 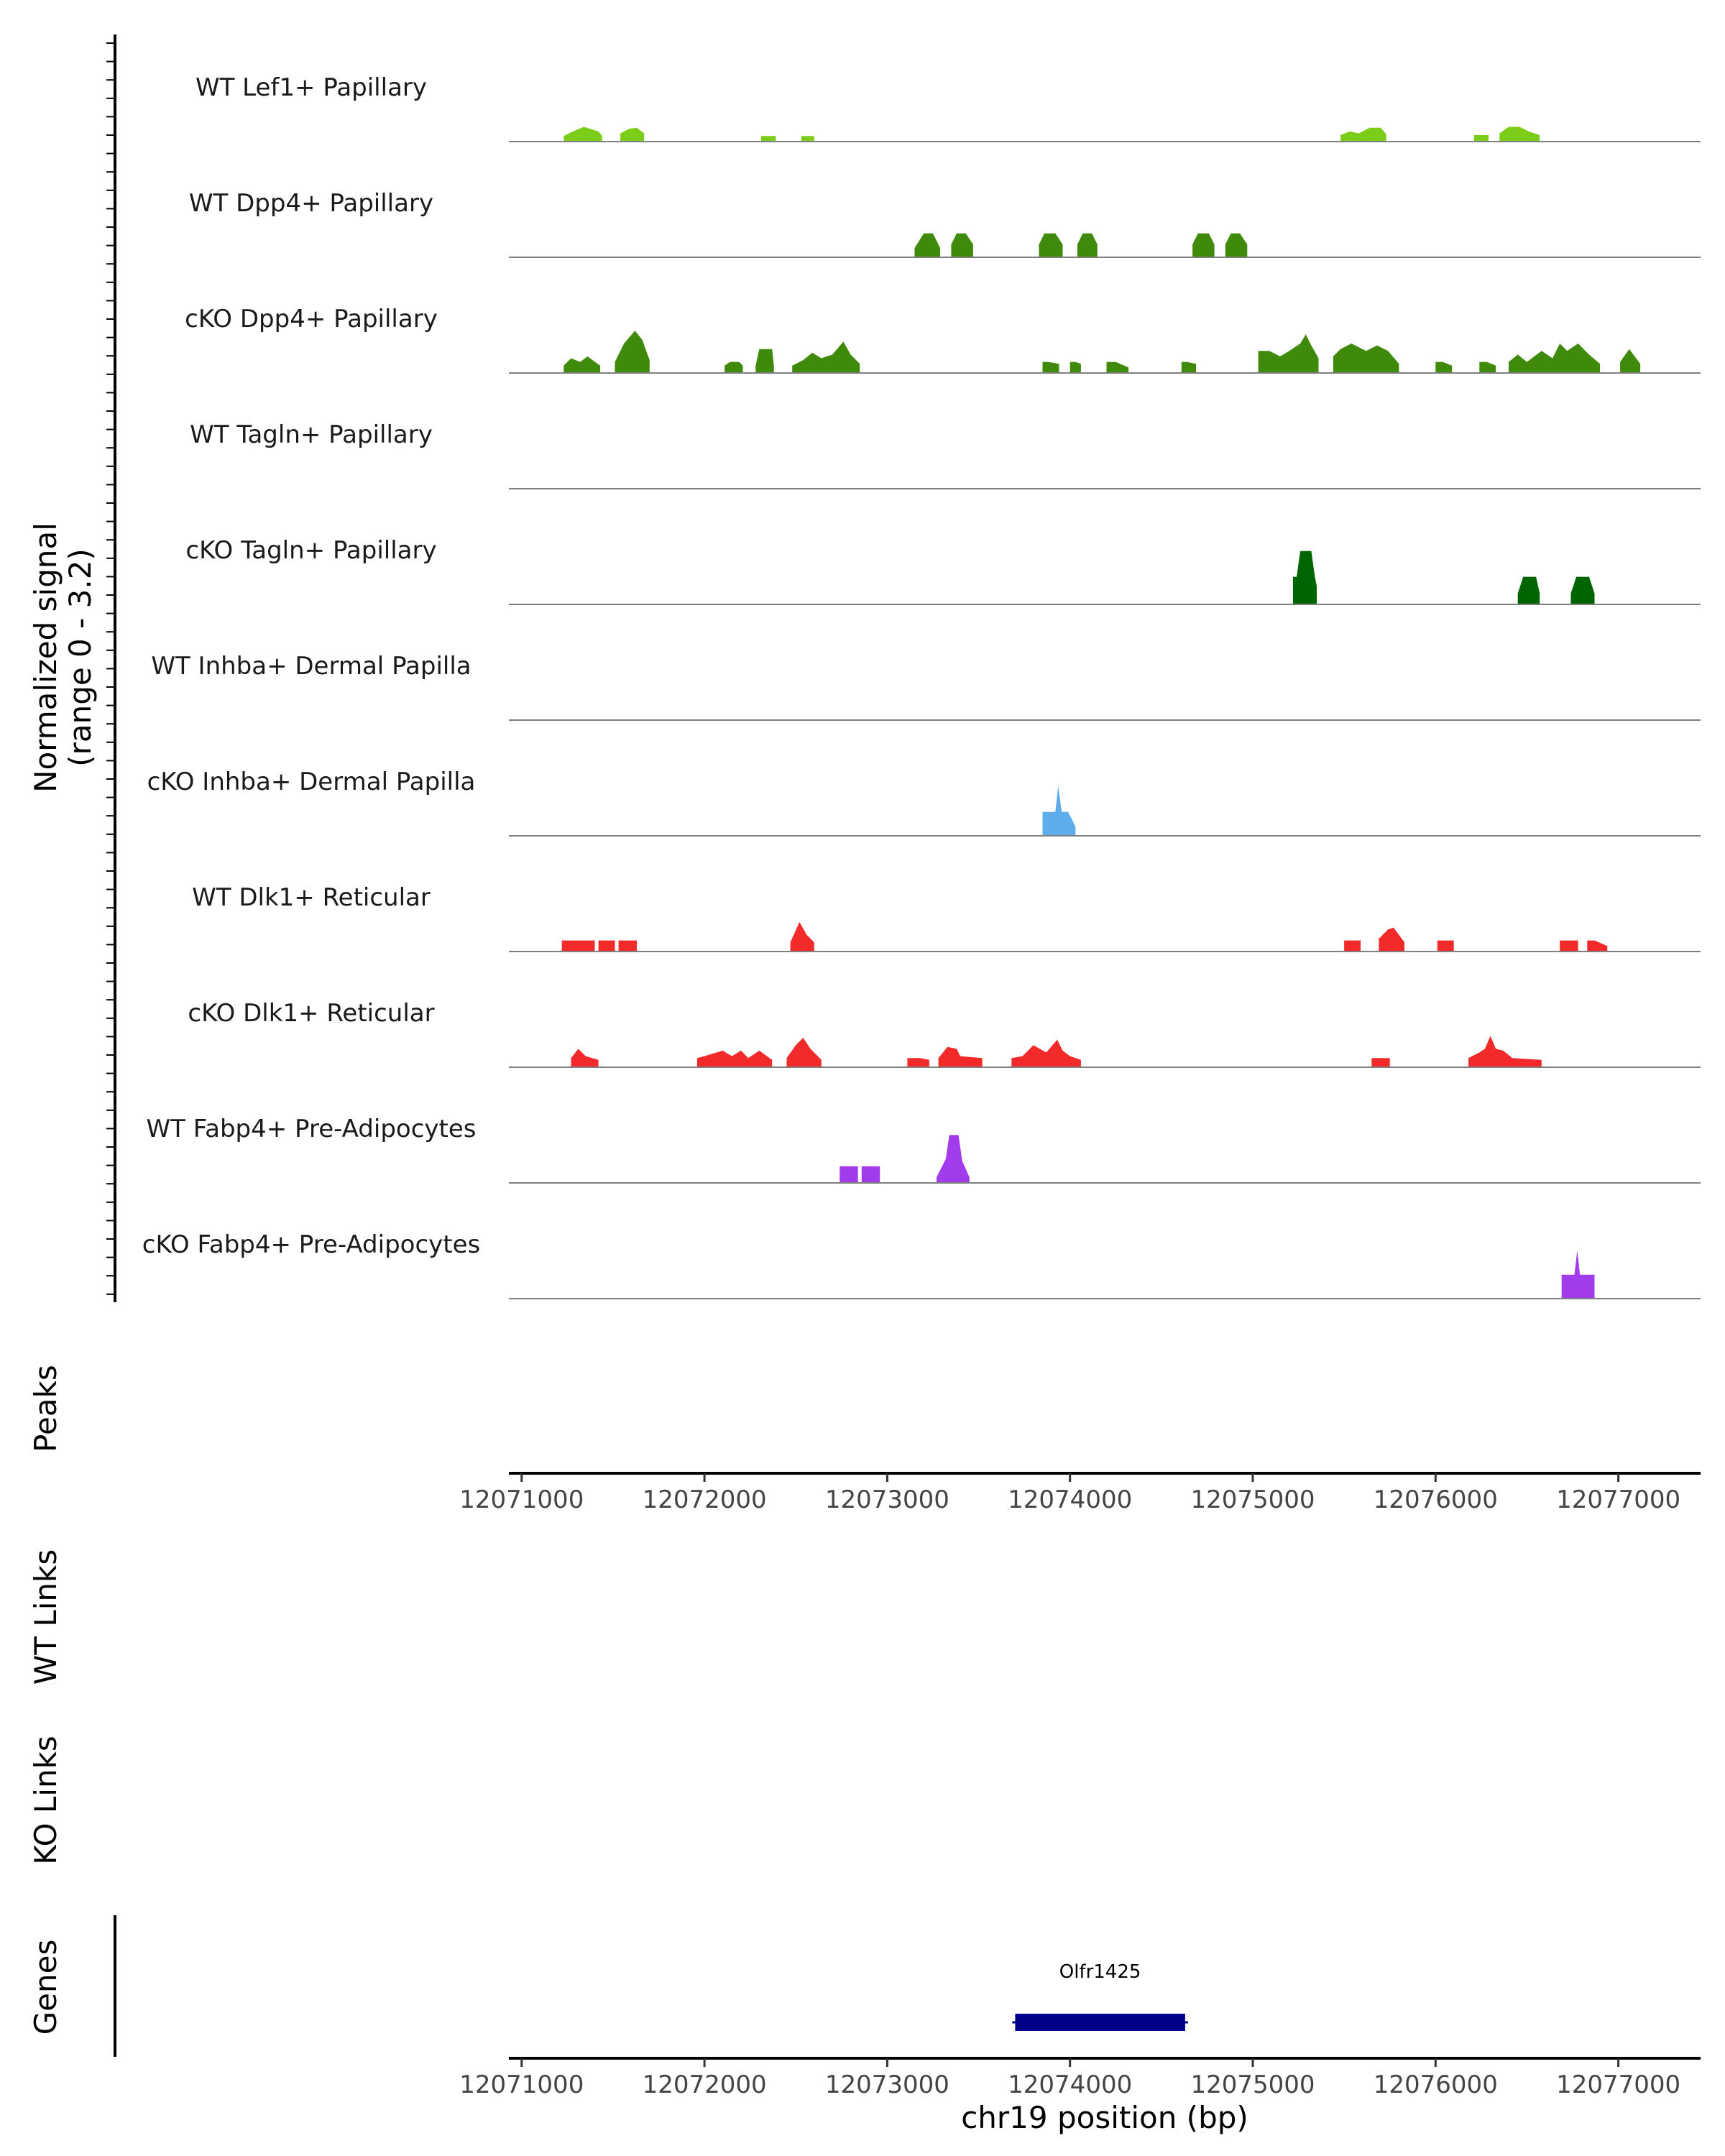 What do you see at coordinates (1100, 1972) in the screenshot?
I see `gene-label: Olfr1425` at bounding box center [1100, 1972].